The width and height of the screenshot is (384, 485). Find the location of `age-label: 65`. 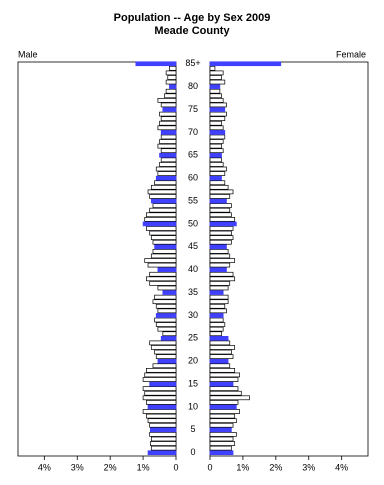

age-label: 65 is located at coordinates (193, 155).